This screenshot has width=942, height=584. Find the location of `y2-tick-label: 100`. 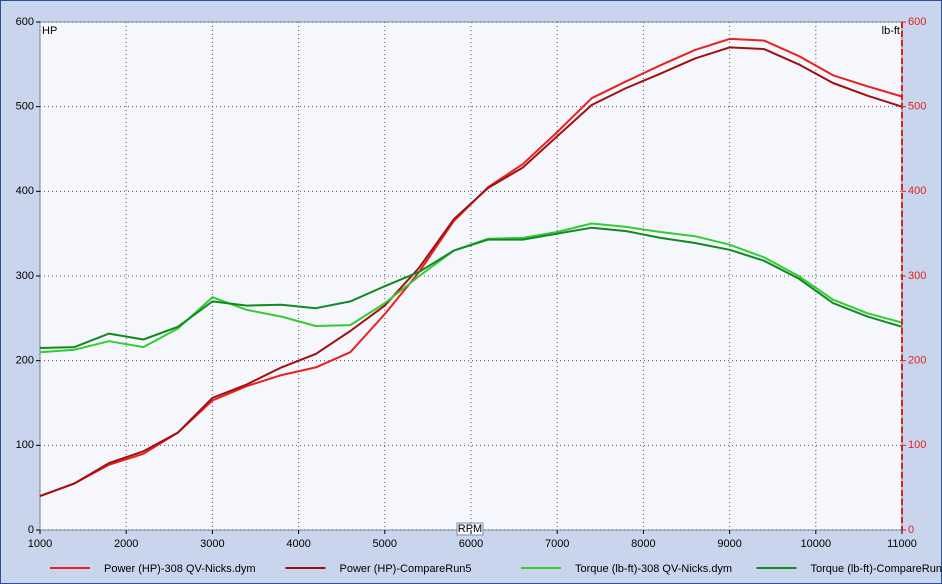

y2-tick-label: 100 is located at coordinates (917, 445).